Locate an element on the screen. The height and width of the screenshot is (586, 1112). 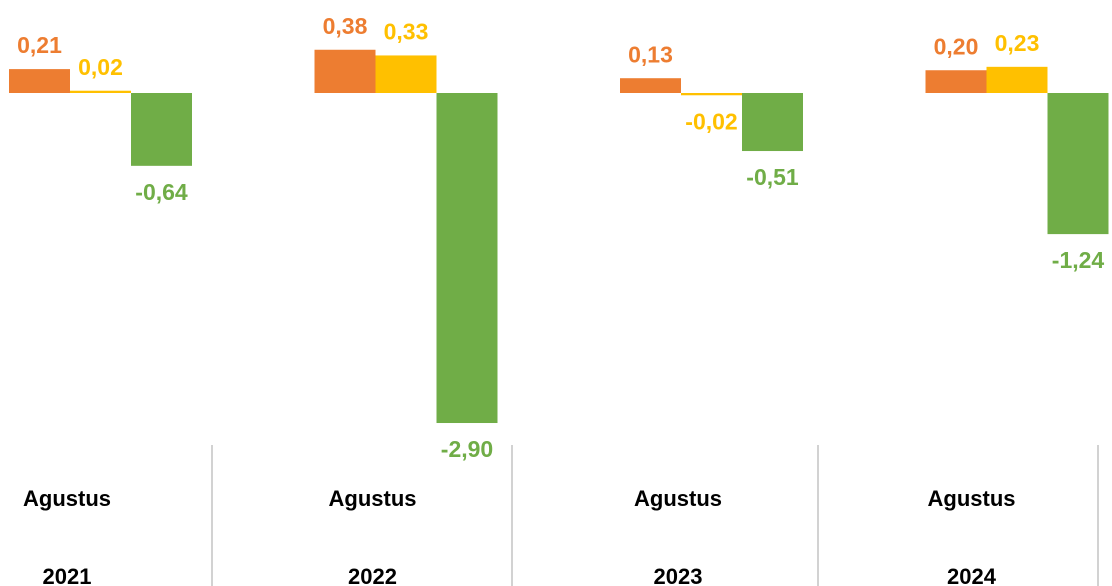
data-label: -0,64 is located at coordinates (161, 192).